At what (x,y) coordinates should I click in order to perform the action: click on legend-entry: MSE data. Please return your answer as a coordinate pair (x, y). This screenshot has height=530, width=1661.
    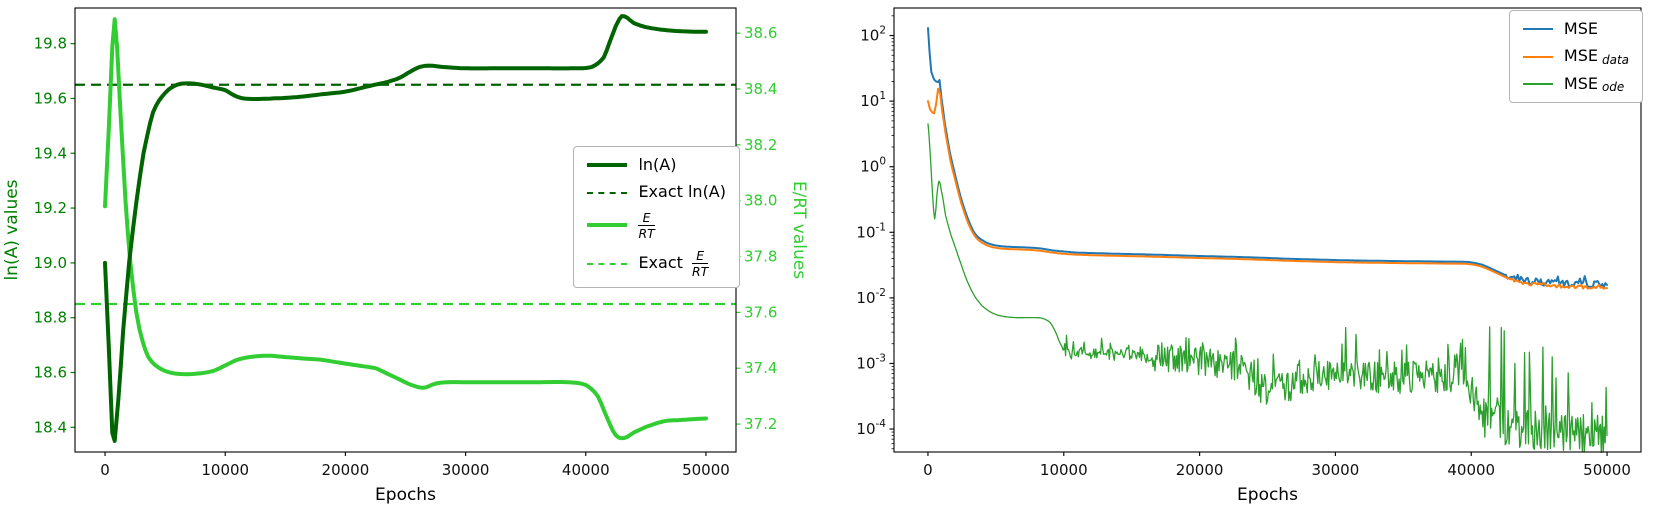
    Looking at the image, I should click on (1575, 56).